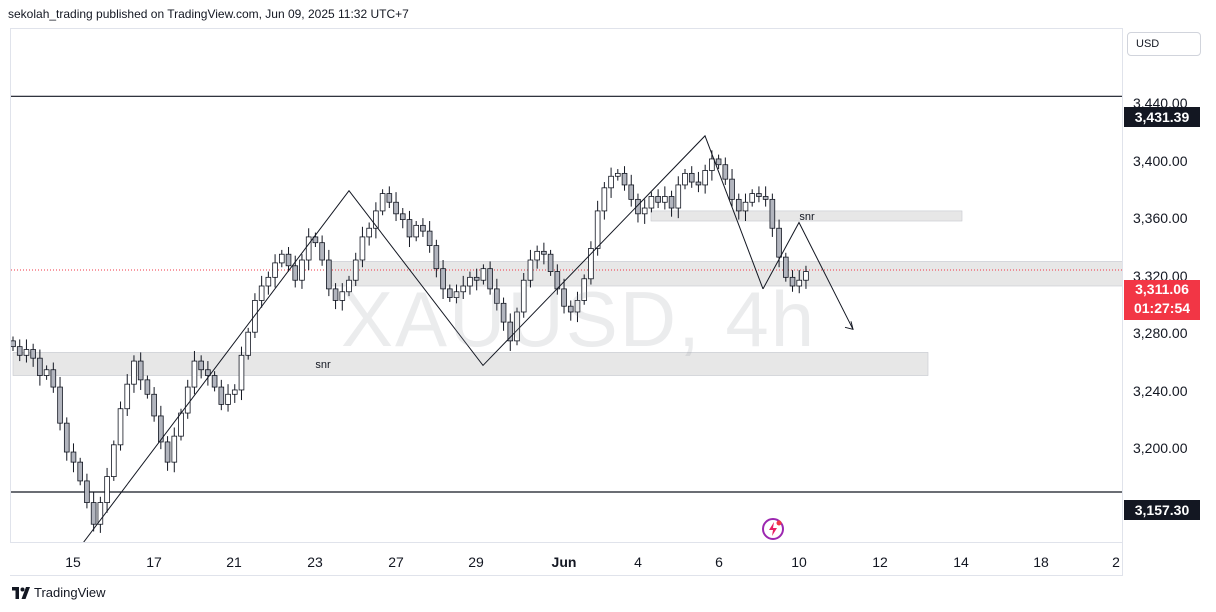 The height and width of the screenshot is (612, 1216). I want to click on price-label: 3,360.00, so click(1160, 218).